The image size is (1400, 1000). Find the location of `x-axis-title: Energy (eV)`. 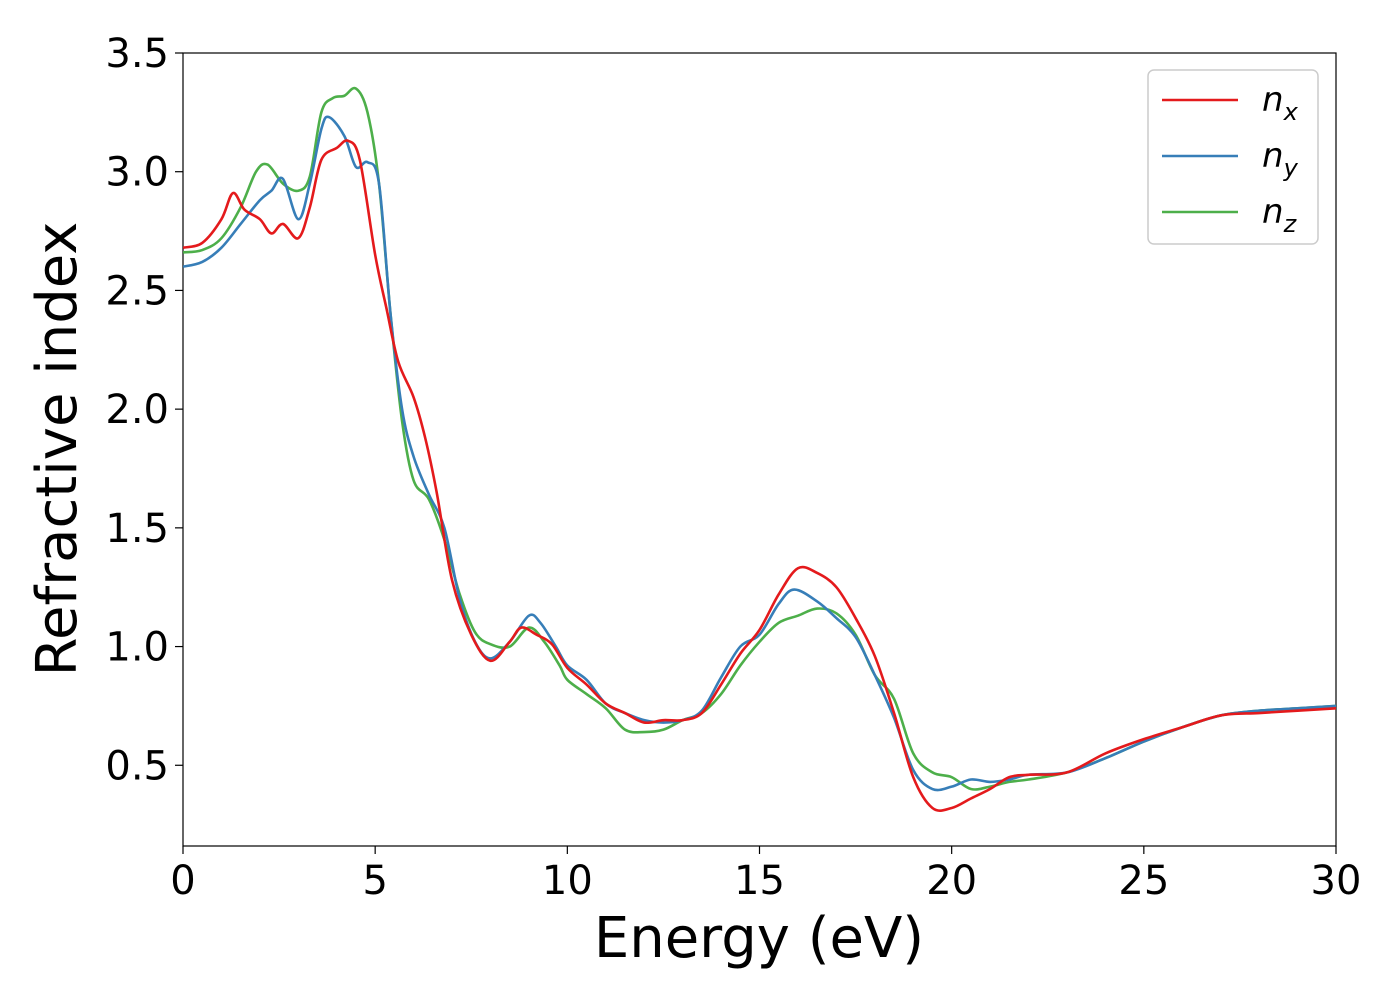

x-axis-title: Energy (eV) is located at coordinates (759, 938).